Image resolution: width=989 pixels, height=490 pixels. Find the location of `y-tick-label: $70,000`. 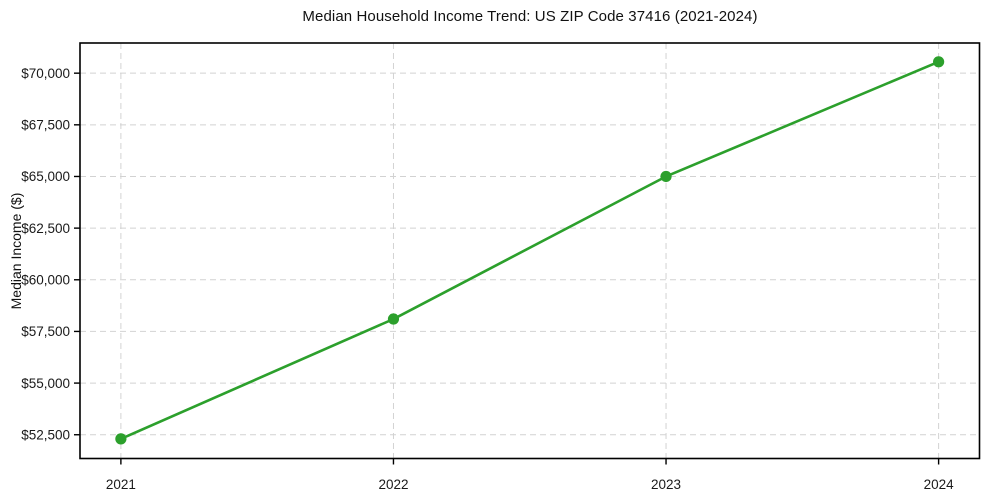

y-tick-label: $70,000 is located at coordinates (45, 73).